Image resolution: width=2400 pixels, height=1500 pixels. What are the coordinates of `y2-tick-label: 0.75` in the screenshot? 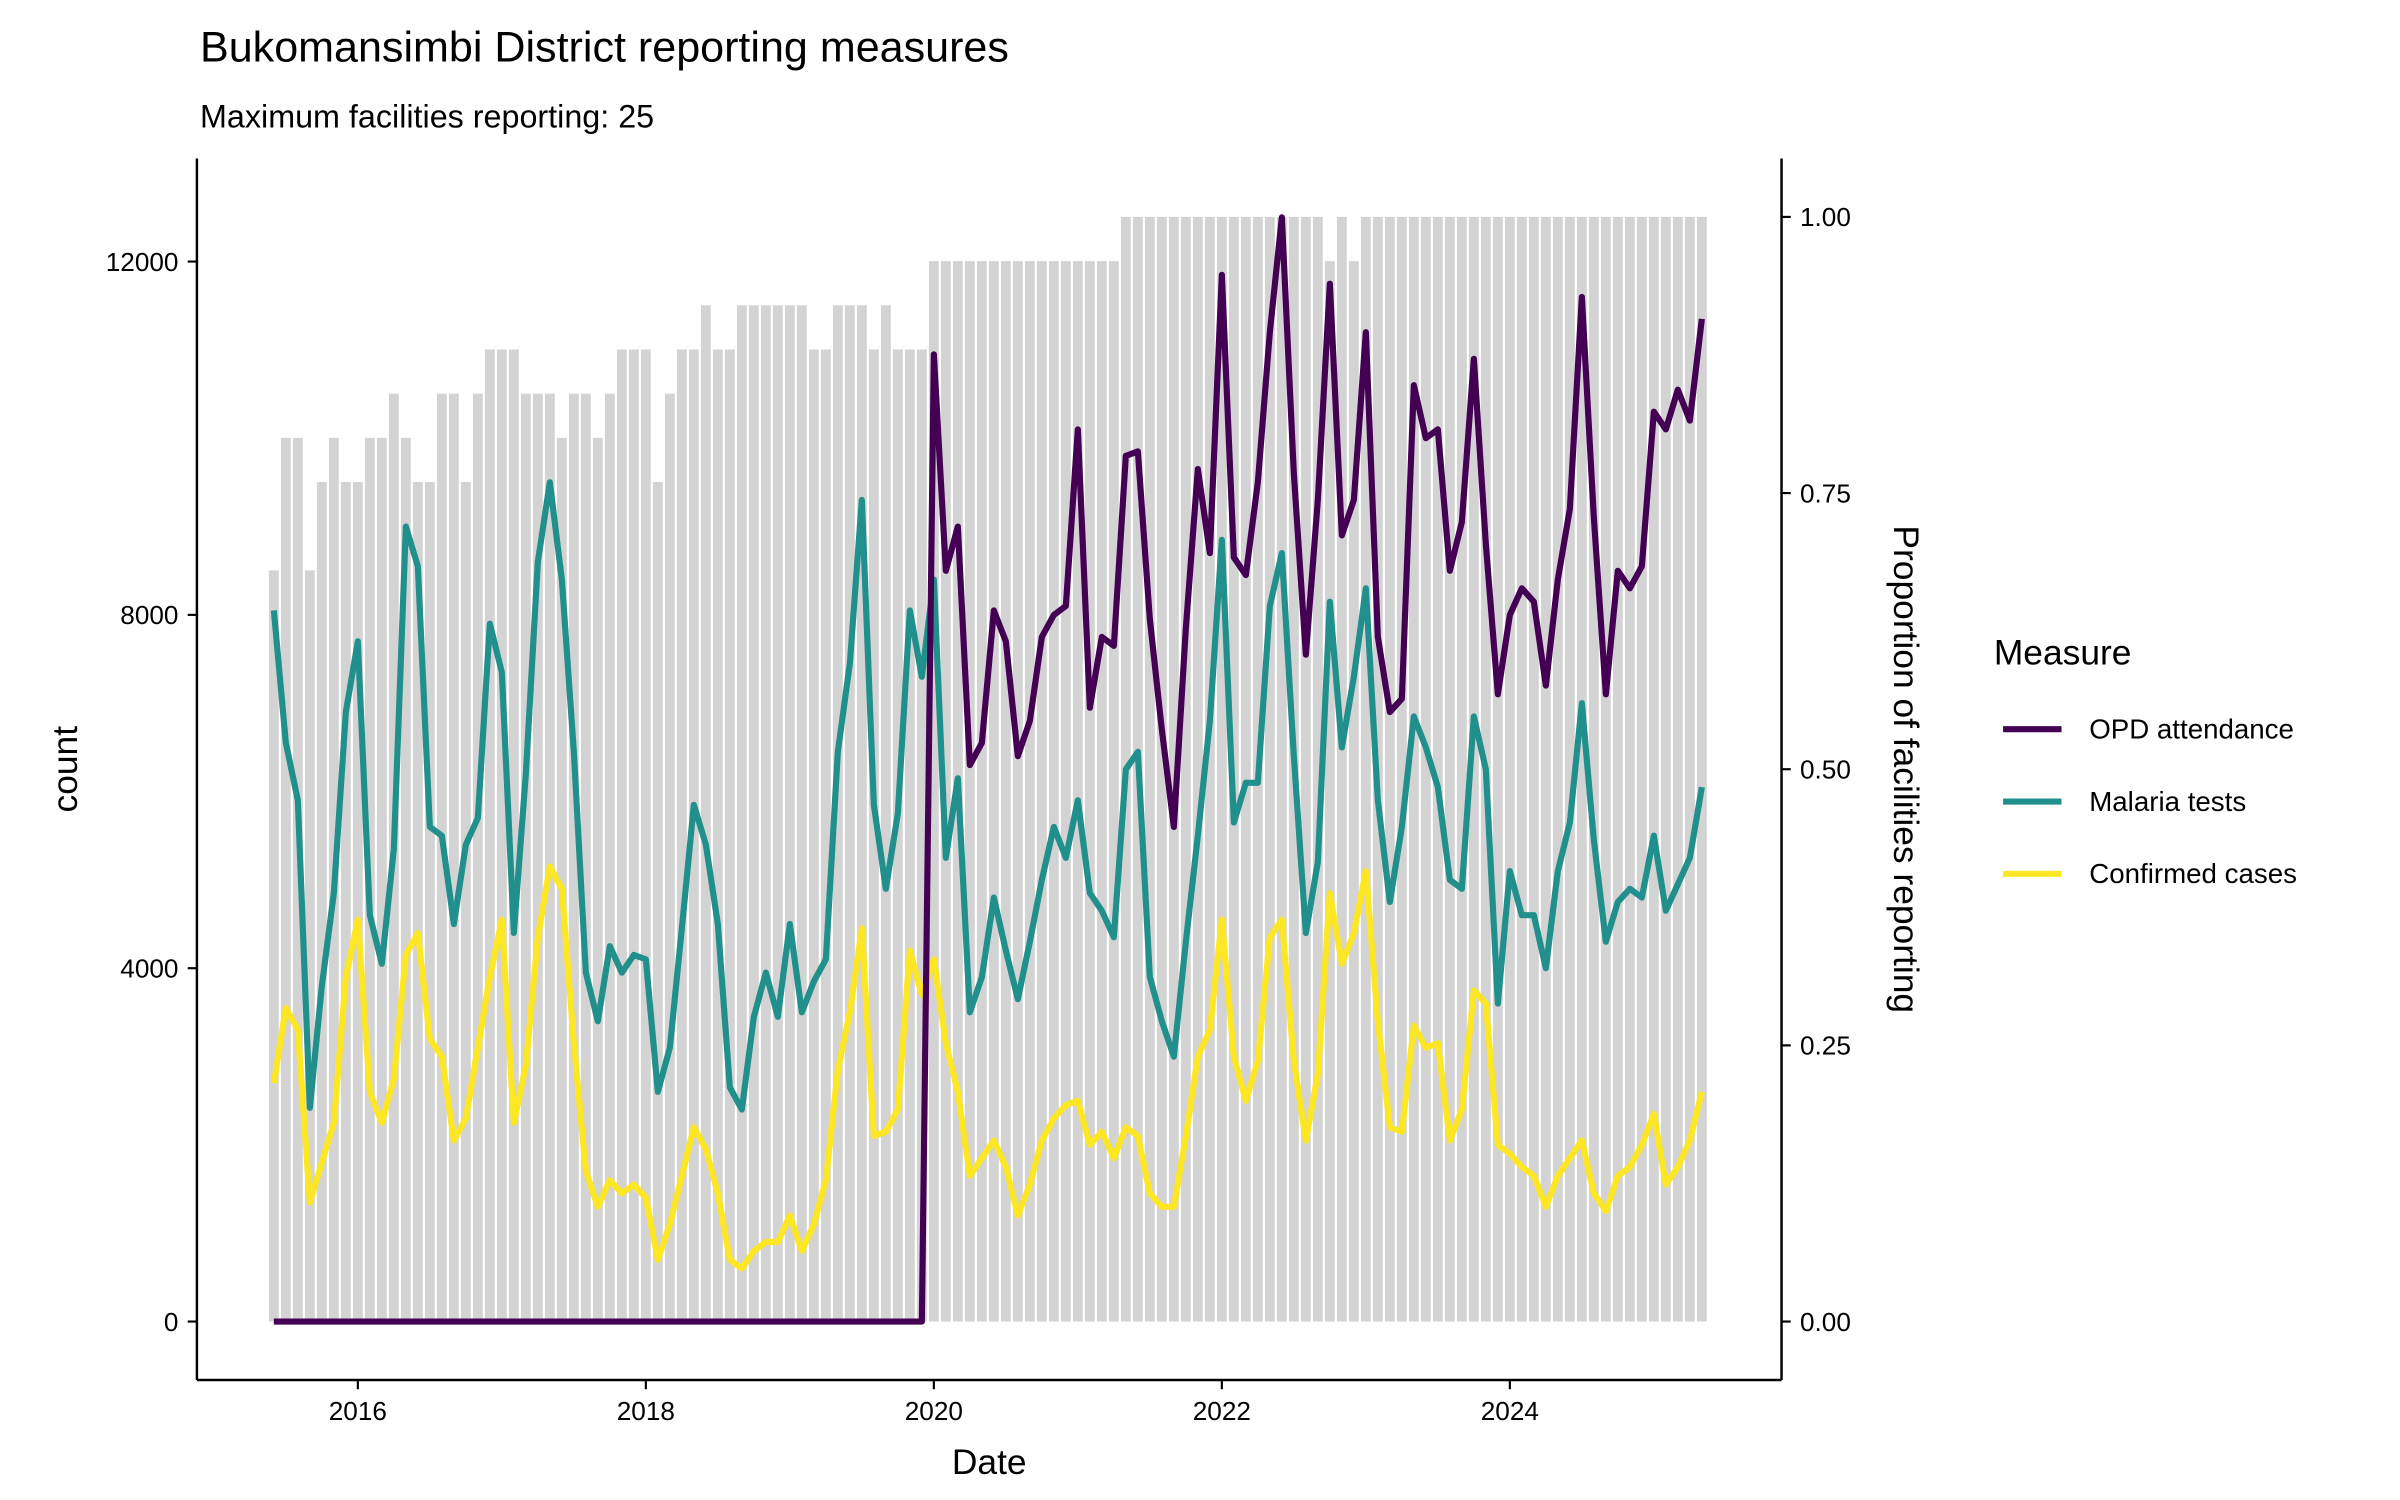 It's located at (1825, 493).